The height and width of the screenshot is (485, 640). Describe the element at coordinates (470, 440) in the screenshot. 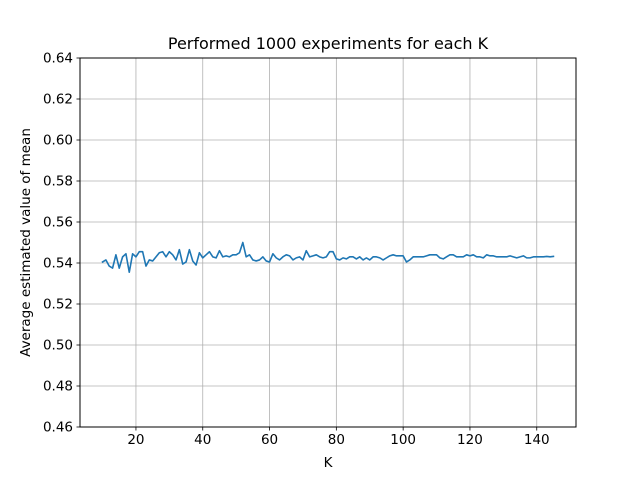

I see `x-tick-label: 120` at that location.